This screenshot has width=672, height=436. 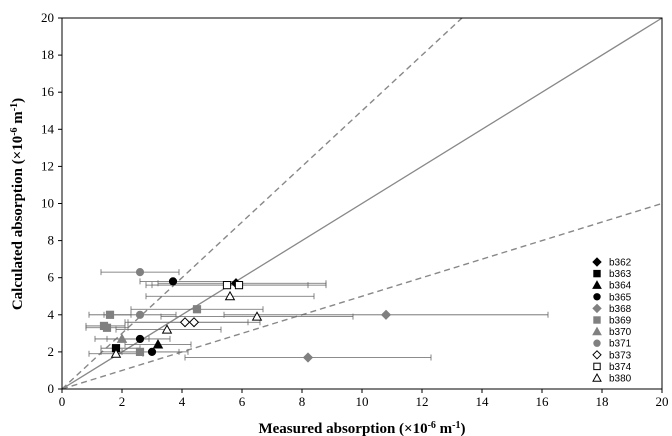 I want to click on x-tick-label: 8, so click(x=302, y=401).